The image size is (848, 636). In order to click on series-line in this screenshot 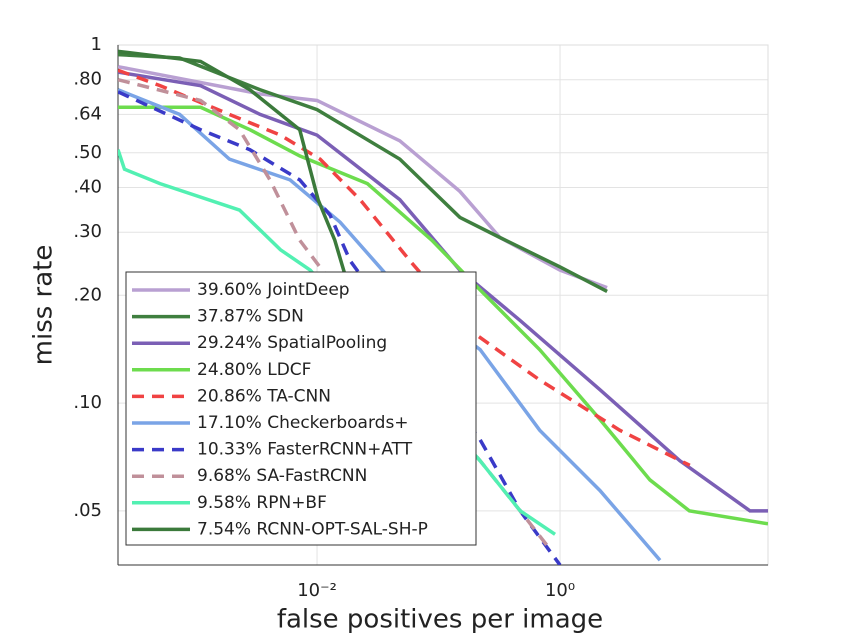, I will do `click(232, 162)`.